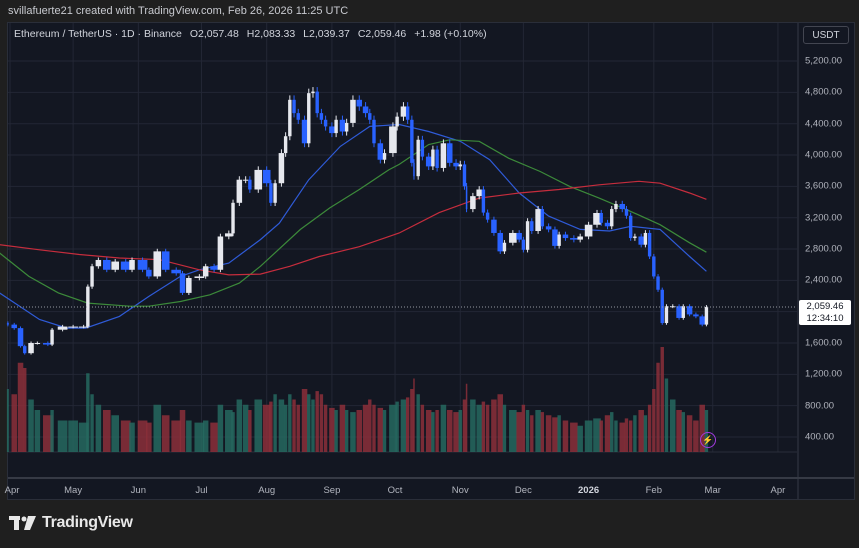 The height and width of the screenshot is (548, 859). I want to click on price-tick-label: 4,800.00, so click(823, 92).